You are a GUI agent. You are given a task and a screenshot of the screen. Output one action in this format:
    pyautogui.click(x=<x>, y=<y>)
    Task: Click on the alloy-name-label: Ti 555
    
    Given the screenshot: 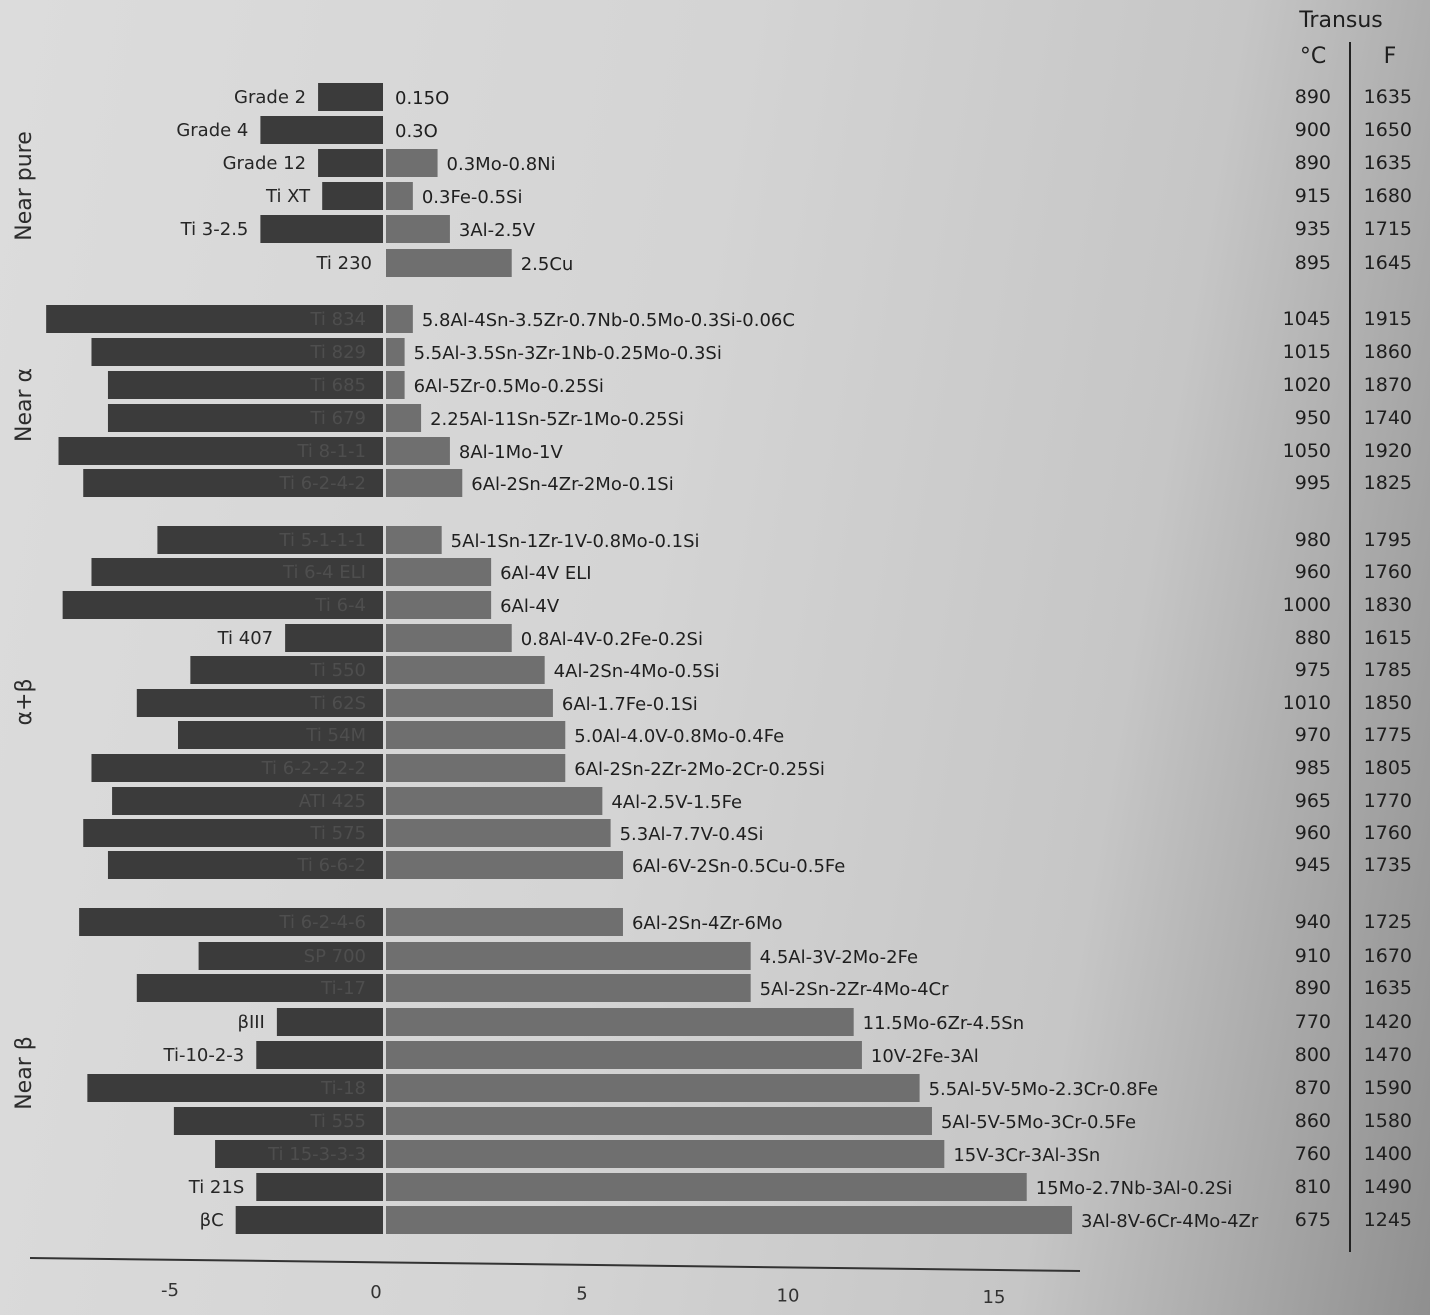 What is the action you would take?
    pyautogui.click(x=337, y=1121)
    